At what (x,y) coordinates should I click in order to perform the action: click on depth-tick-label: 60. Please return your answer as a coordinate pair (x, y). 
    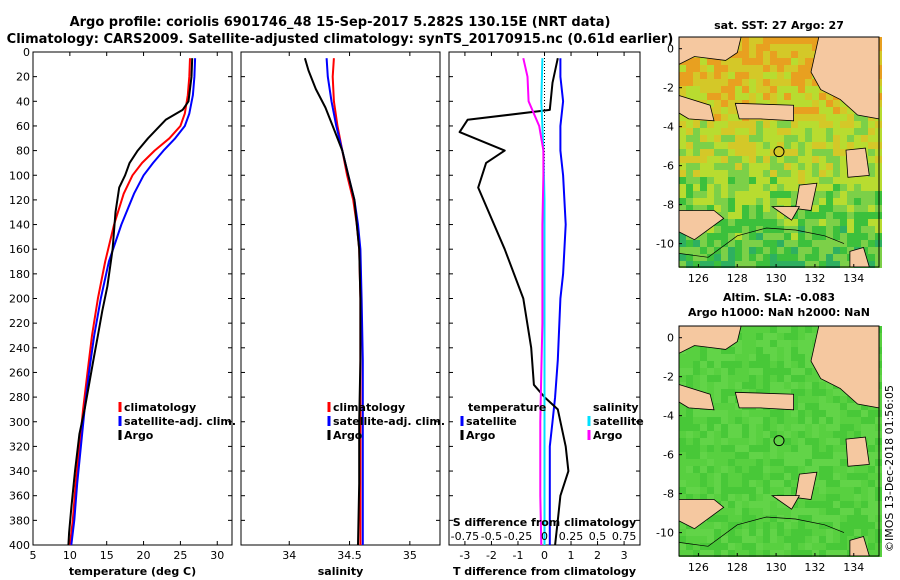
    Looking at the image, I should click on (23, 126).